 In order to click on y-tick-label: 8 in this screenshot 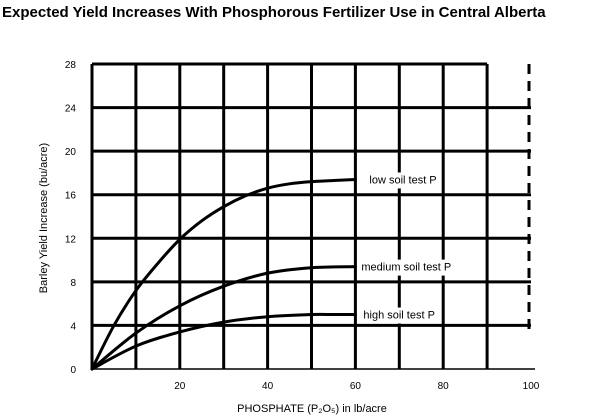, I will do `click(73, 283)`.